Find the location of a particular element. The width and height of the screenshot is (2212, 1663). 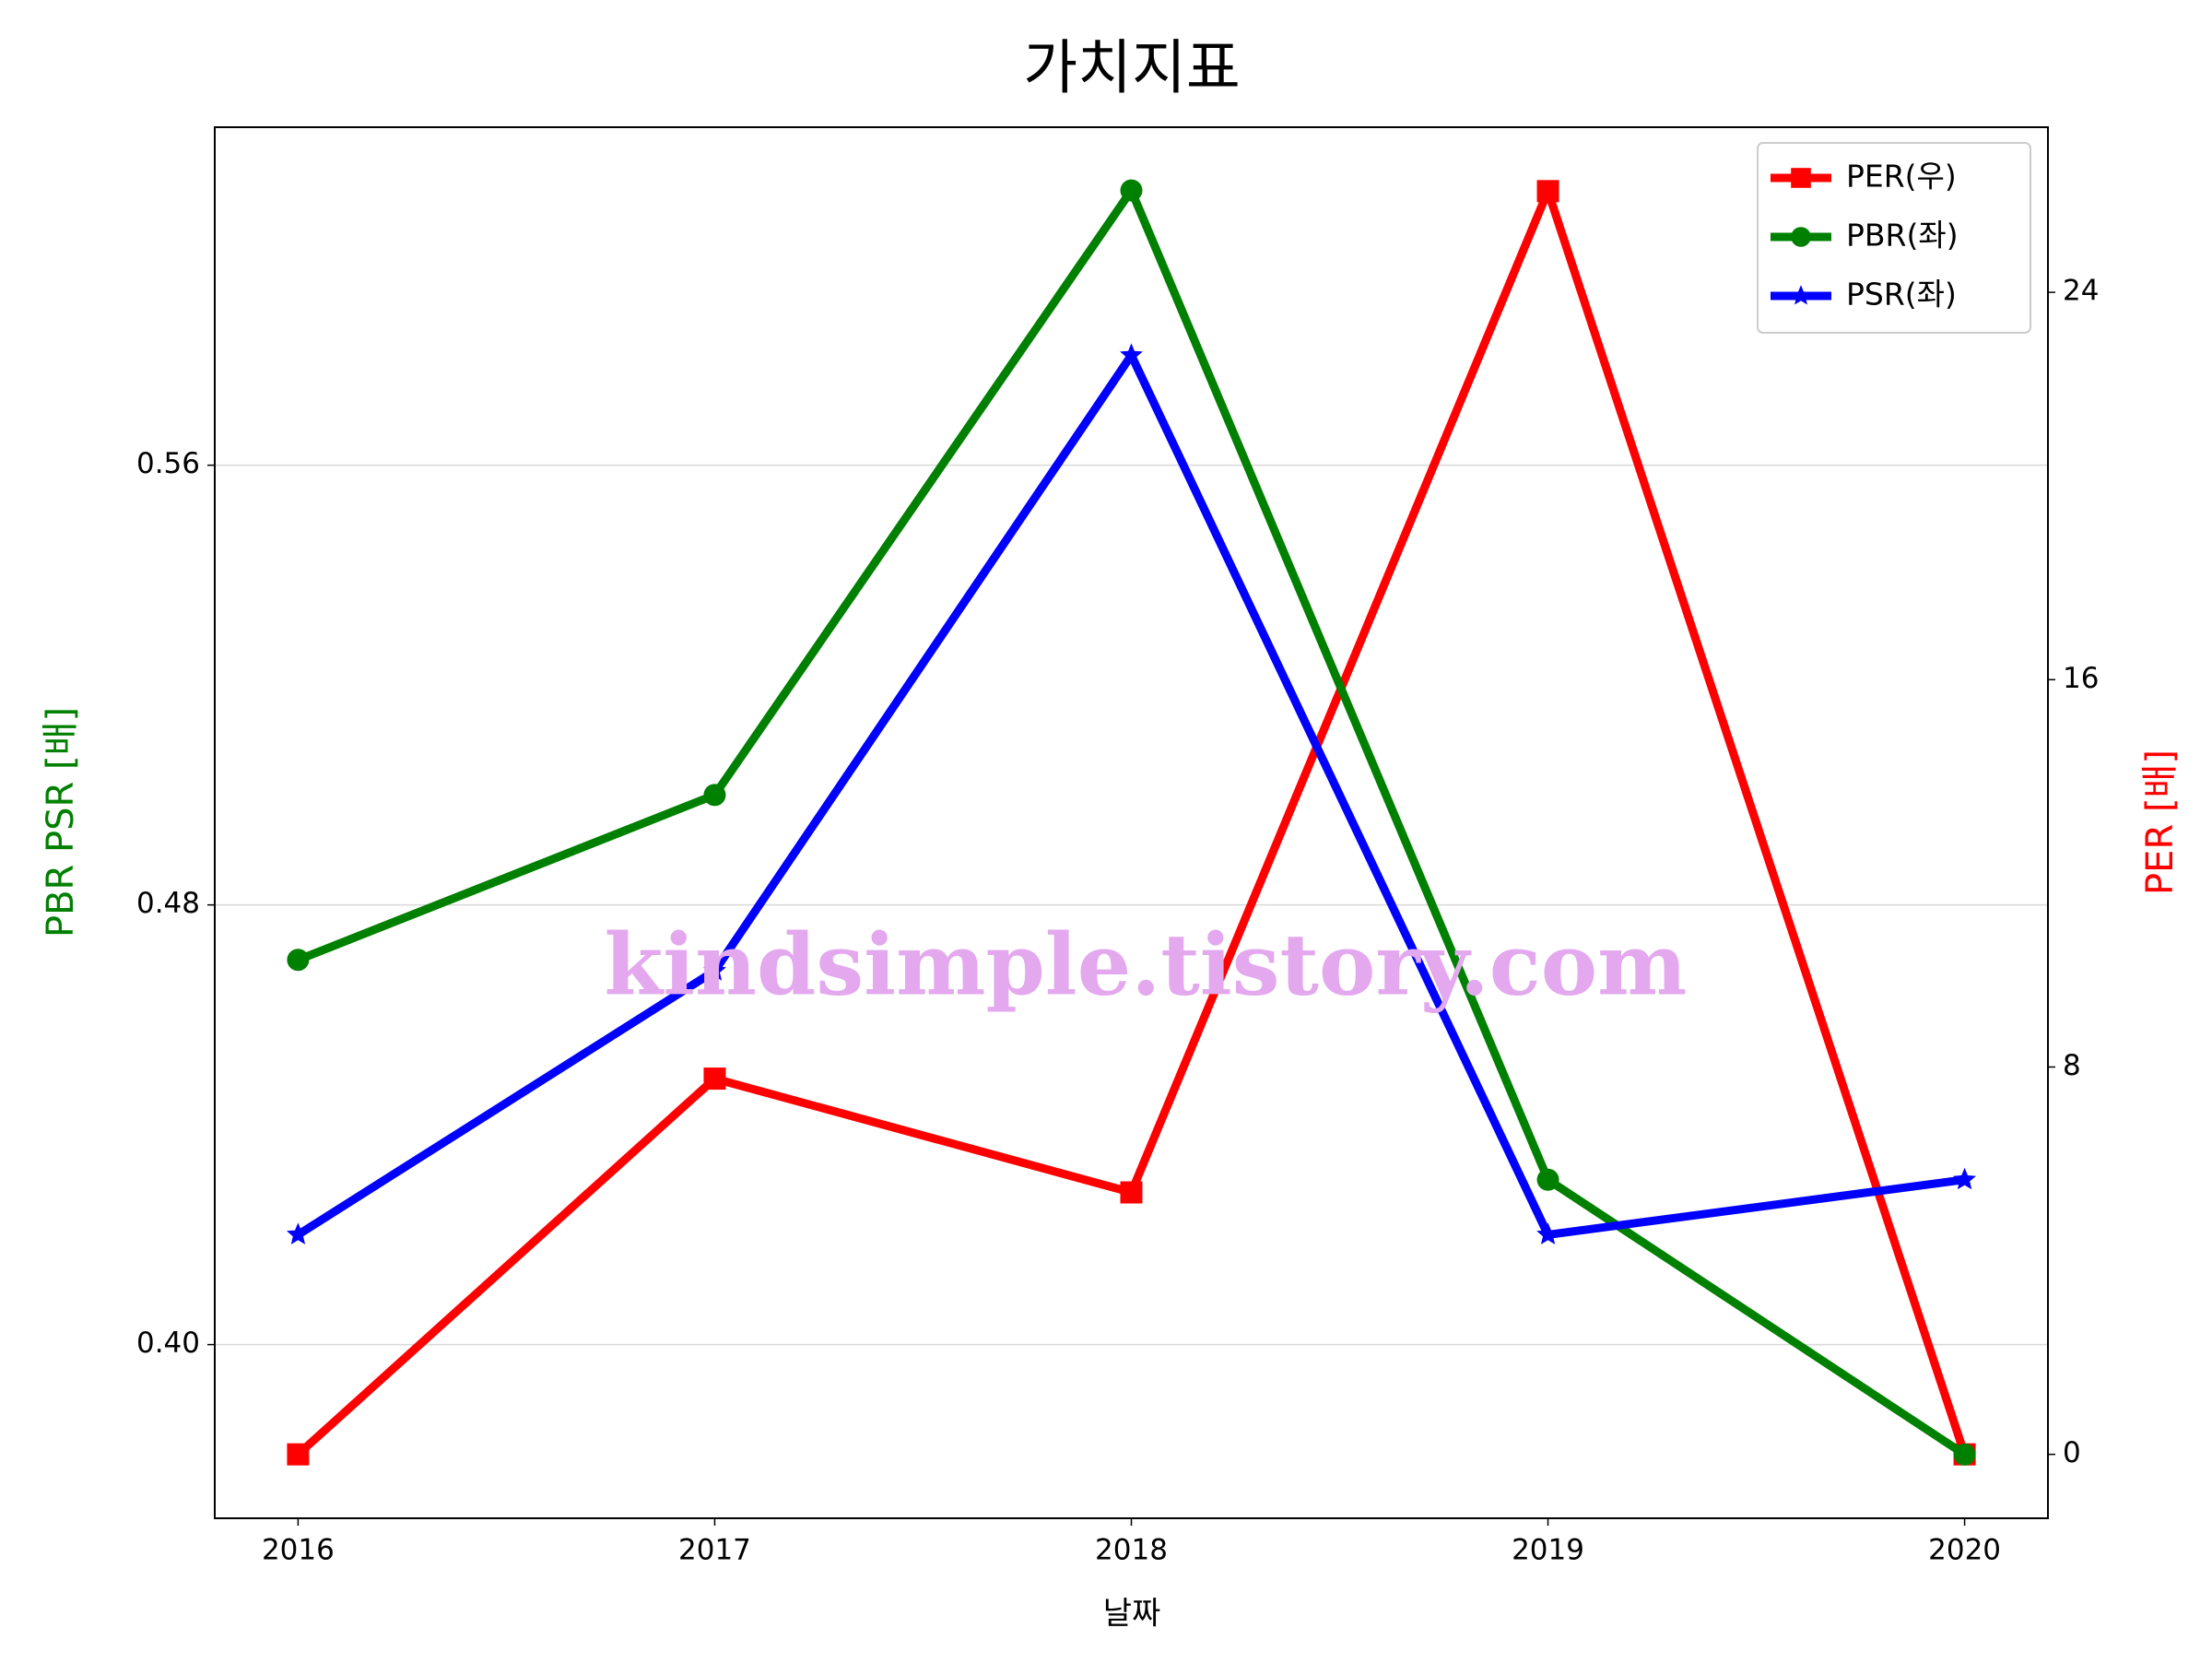

x-tick-label: 2020 is located at coordinates (1964, 1550).